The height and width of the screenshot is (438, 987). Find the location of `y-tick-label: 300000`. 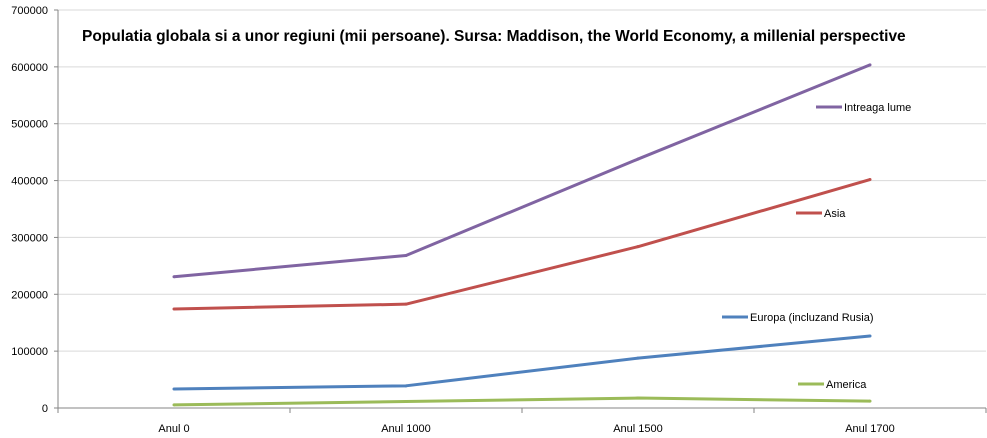

y-tick-label: 300000 is located at coordinates (29, 238).